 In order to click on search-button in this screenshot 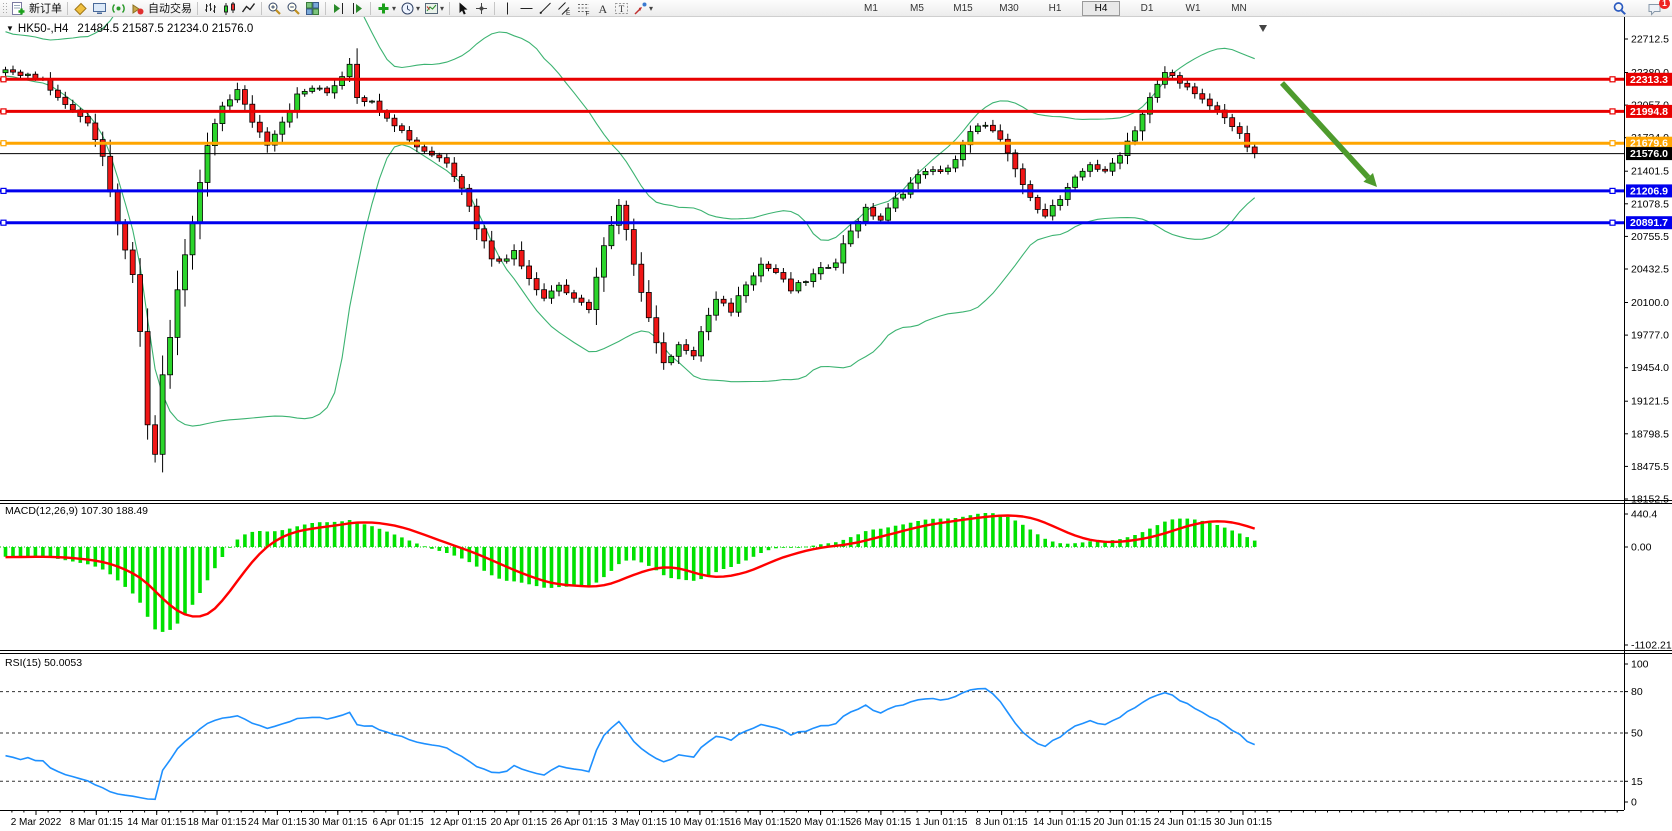, I will do `click(1619, 8)`.